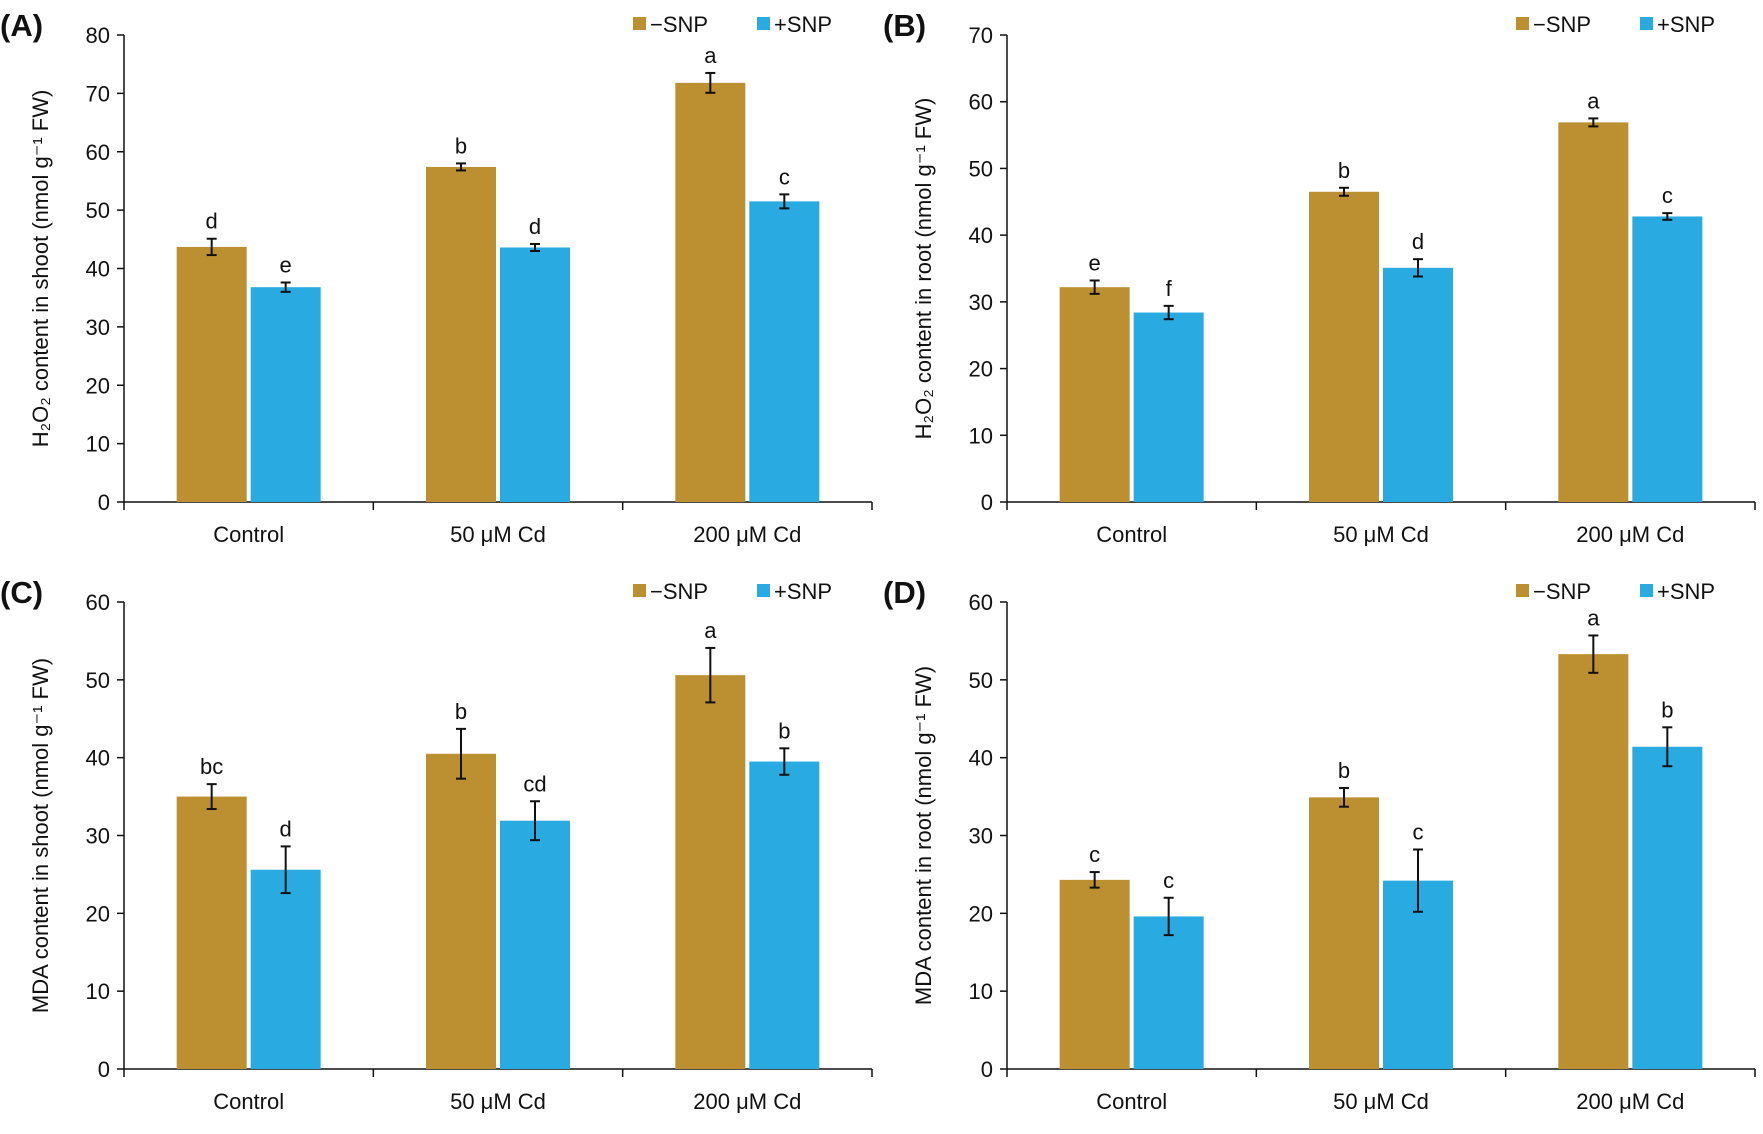  What do you see at coordinates (534, 783) in the screenshot?
I see `significance-letter: cd` at bounding box center [534, 783].